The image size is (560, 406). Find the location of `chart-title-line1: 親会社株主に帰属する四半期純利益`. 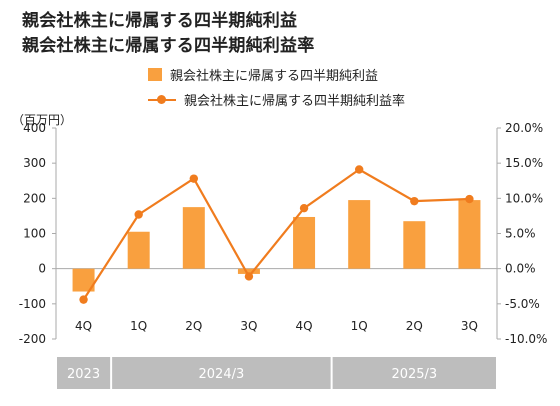

chart-title-line1: 親会社株主に帰属する四半期純利益 is located at coordinates (160, 21).